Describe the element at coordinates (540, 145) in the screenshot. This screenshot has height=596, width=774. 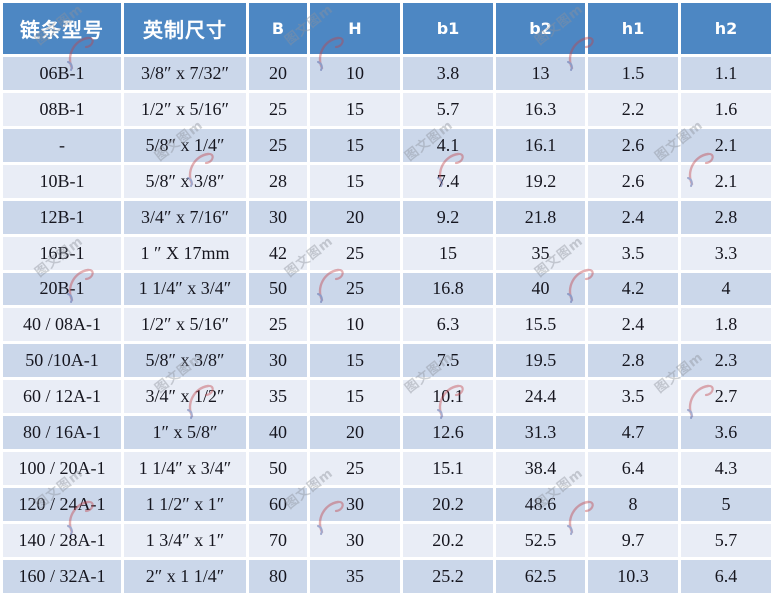
I see `table-cell: 16.1` at that location.